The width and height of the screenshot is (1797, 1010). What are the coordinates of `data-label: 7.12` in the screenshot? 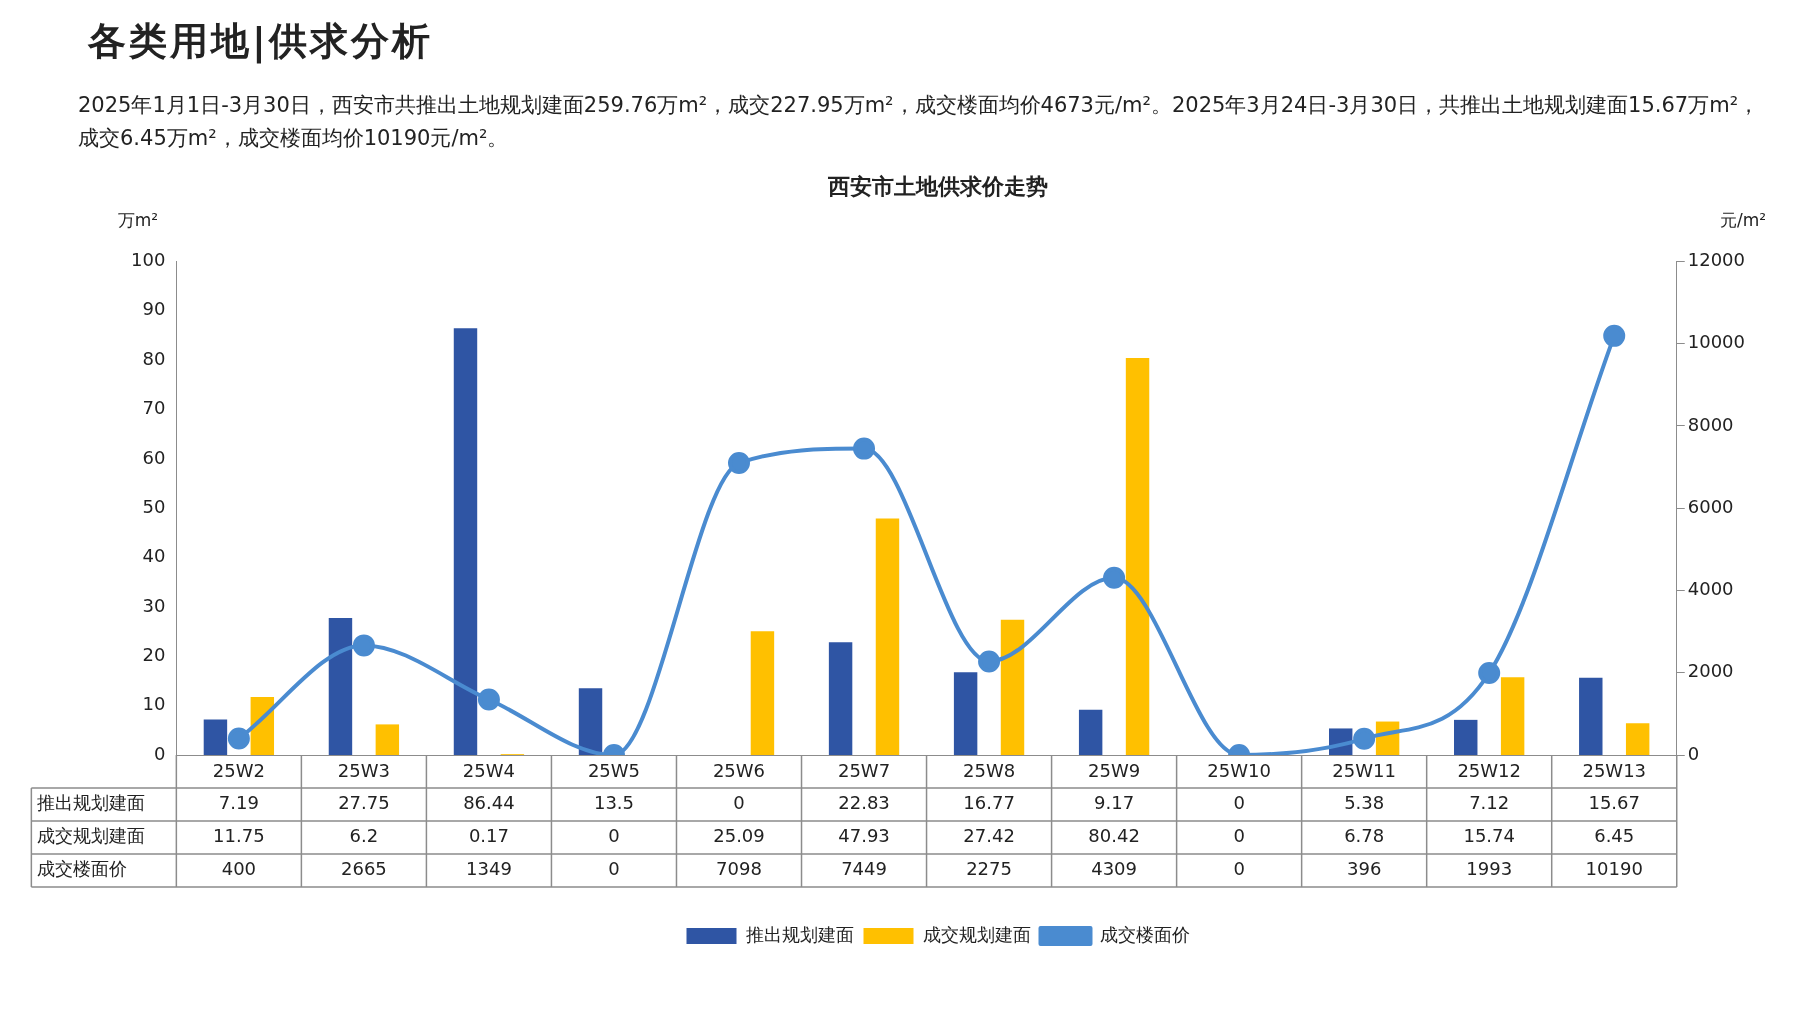 It's located at (1489, 803).